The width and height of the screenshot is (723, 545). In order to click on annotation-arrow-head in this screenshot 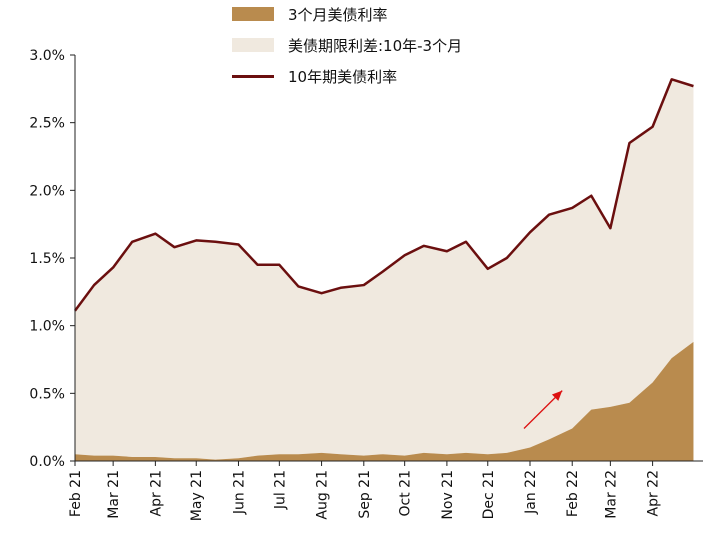, I will do `click(557, 395)`.